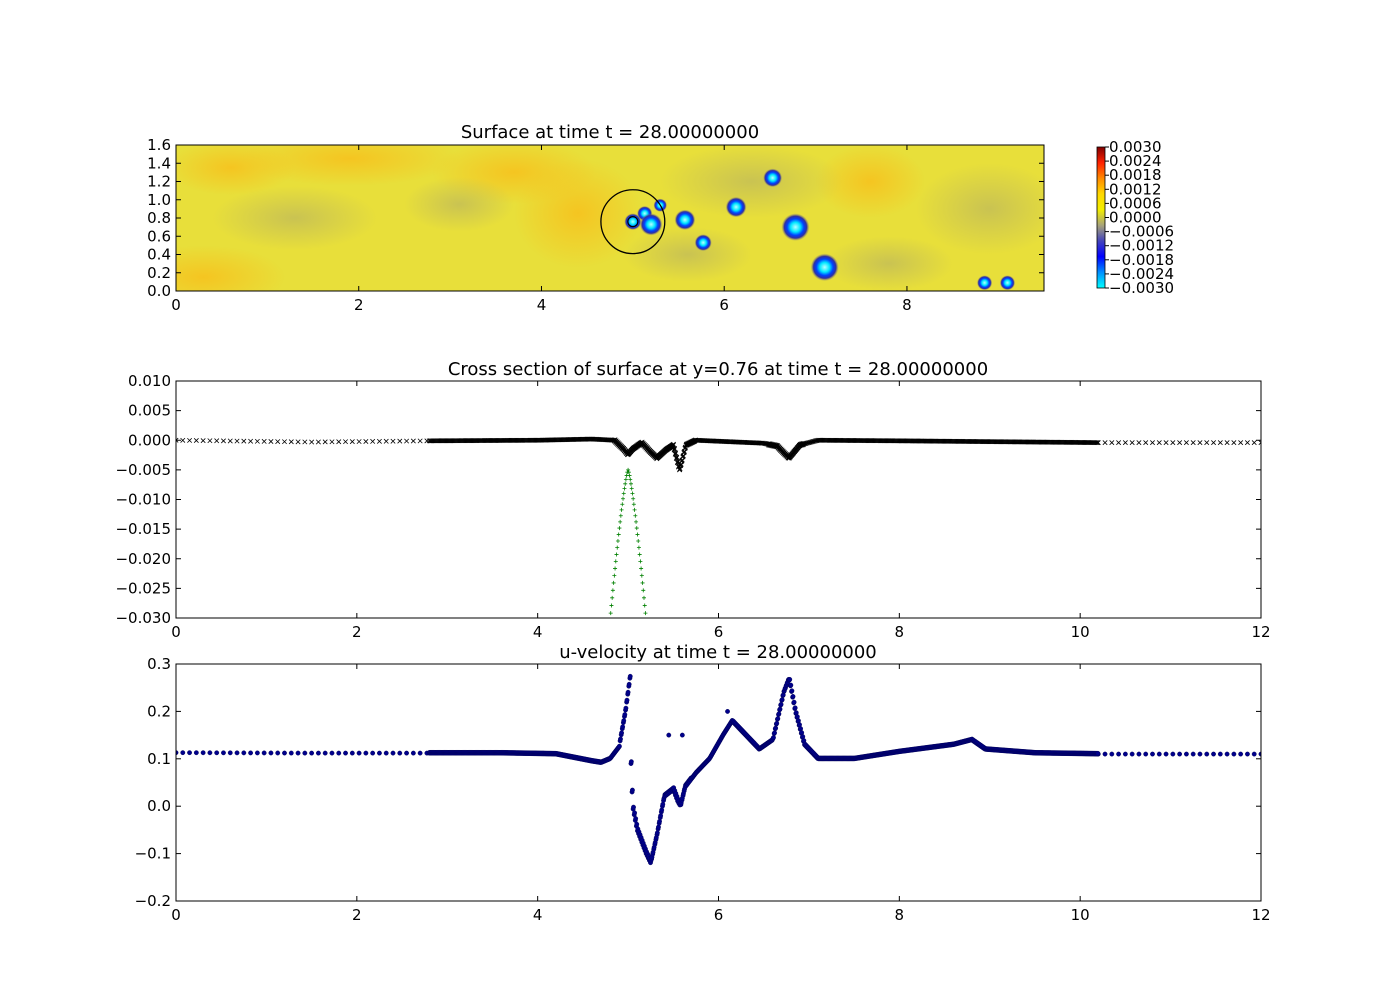 This screenshot has height=1000, width=1400. Describe the element at coordinates (595, 218) in the screenshot. I see `heatmap-y-ticks: 0.00.20.40.60.81.01.21.41.6` at that location.